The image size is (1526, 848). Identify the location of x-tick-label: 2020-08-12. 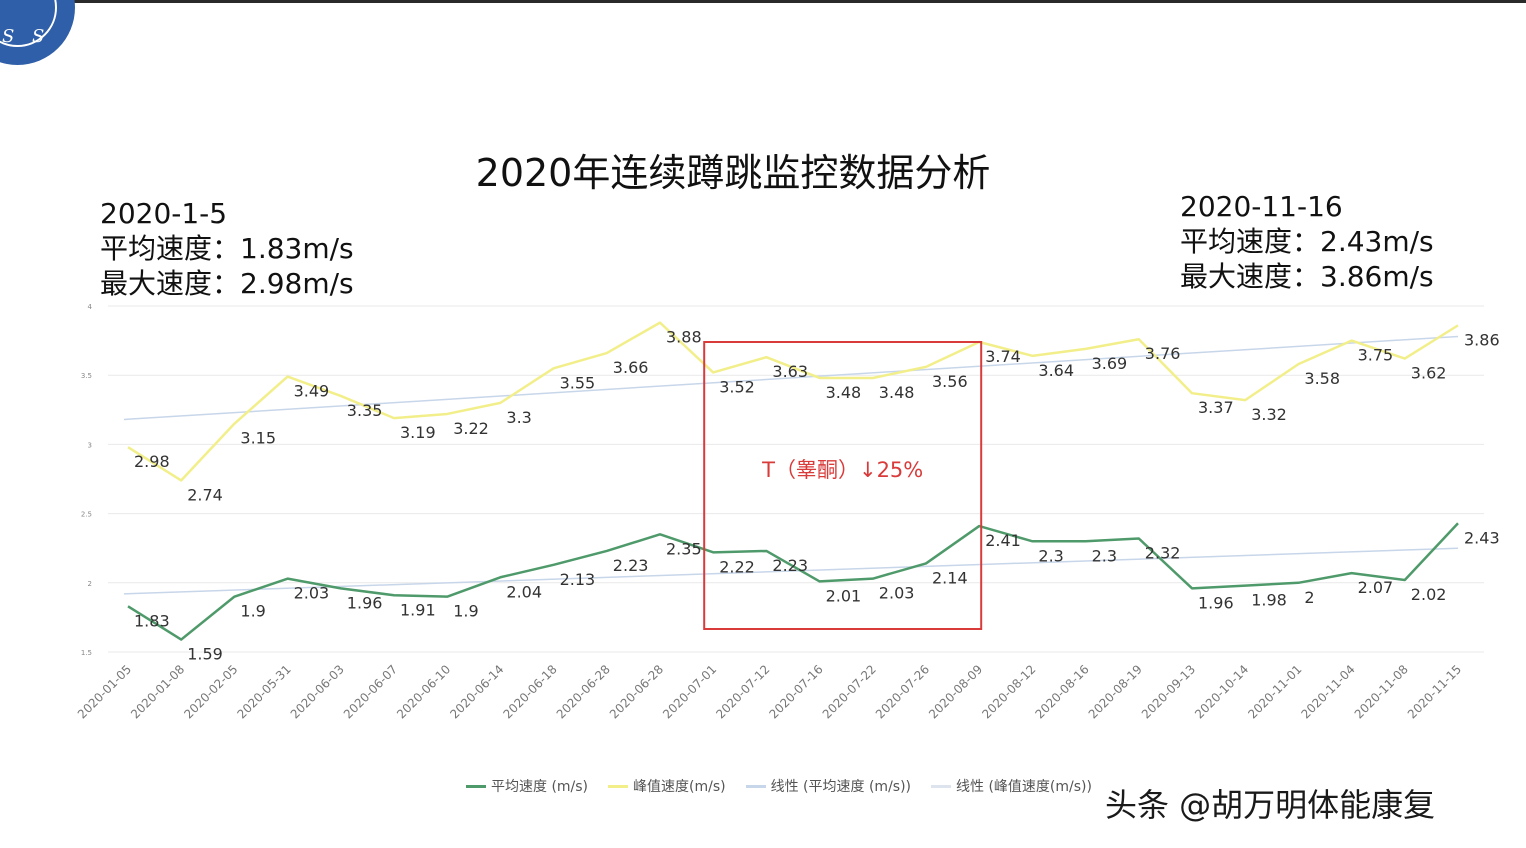
(1008, 691).